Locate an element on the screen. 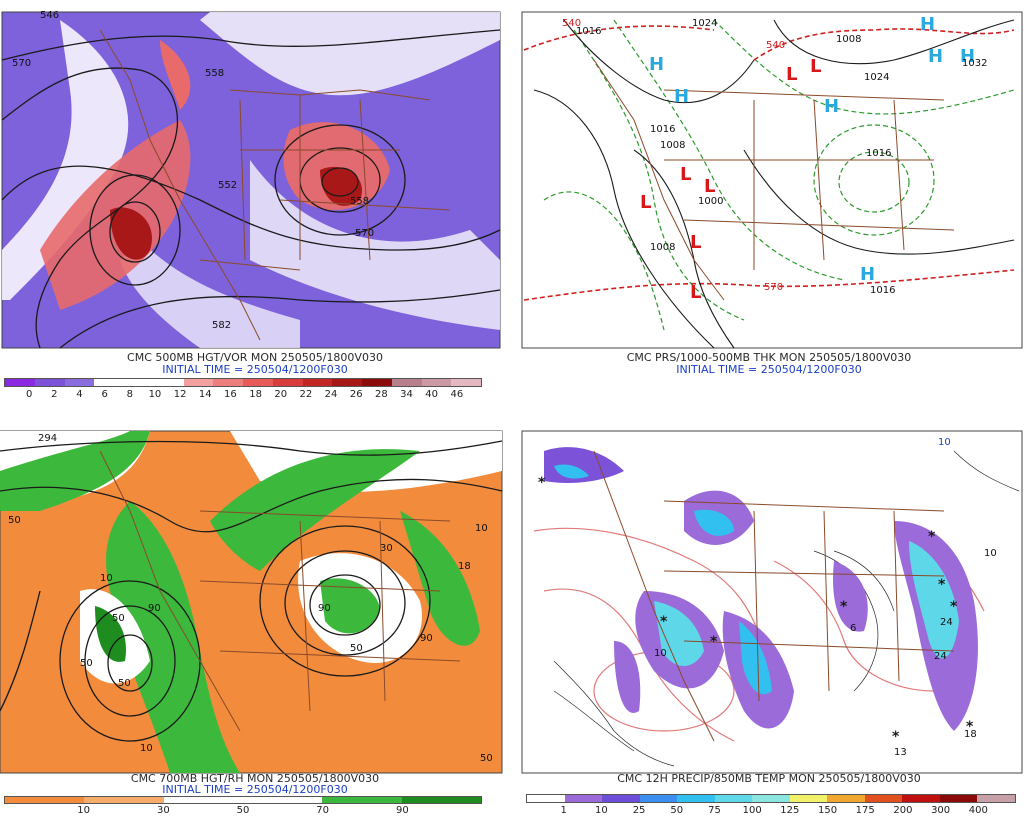 The image size is (1024, 819). color-bar-tick-label: 150 is located at coordinates (827, 810).